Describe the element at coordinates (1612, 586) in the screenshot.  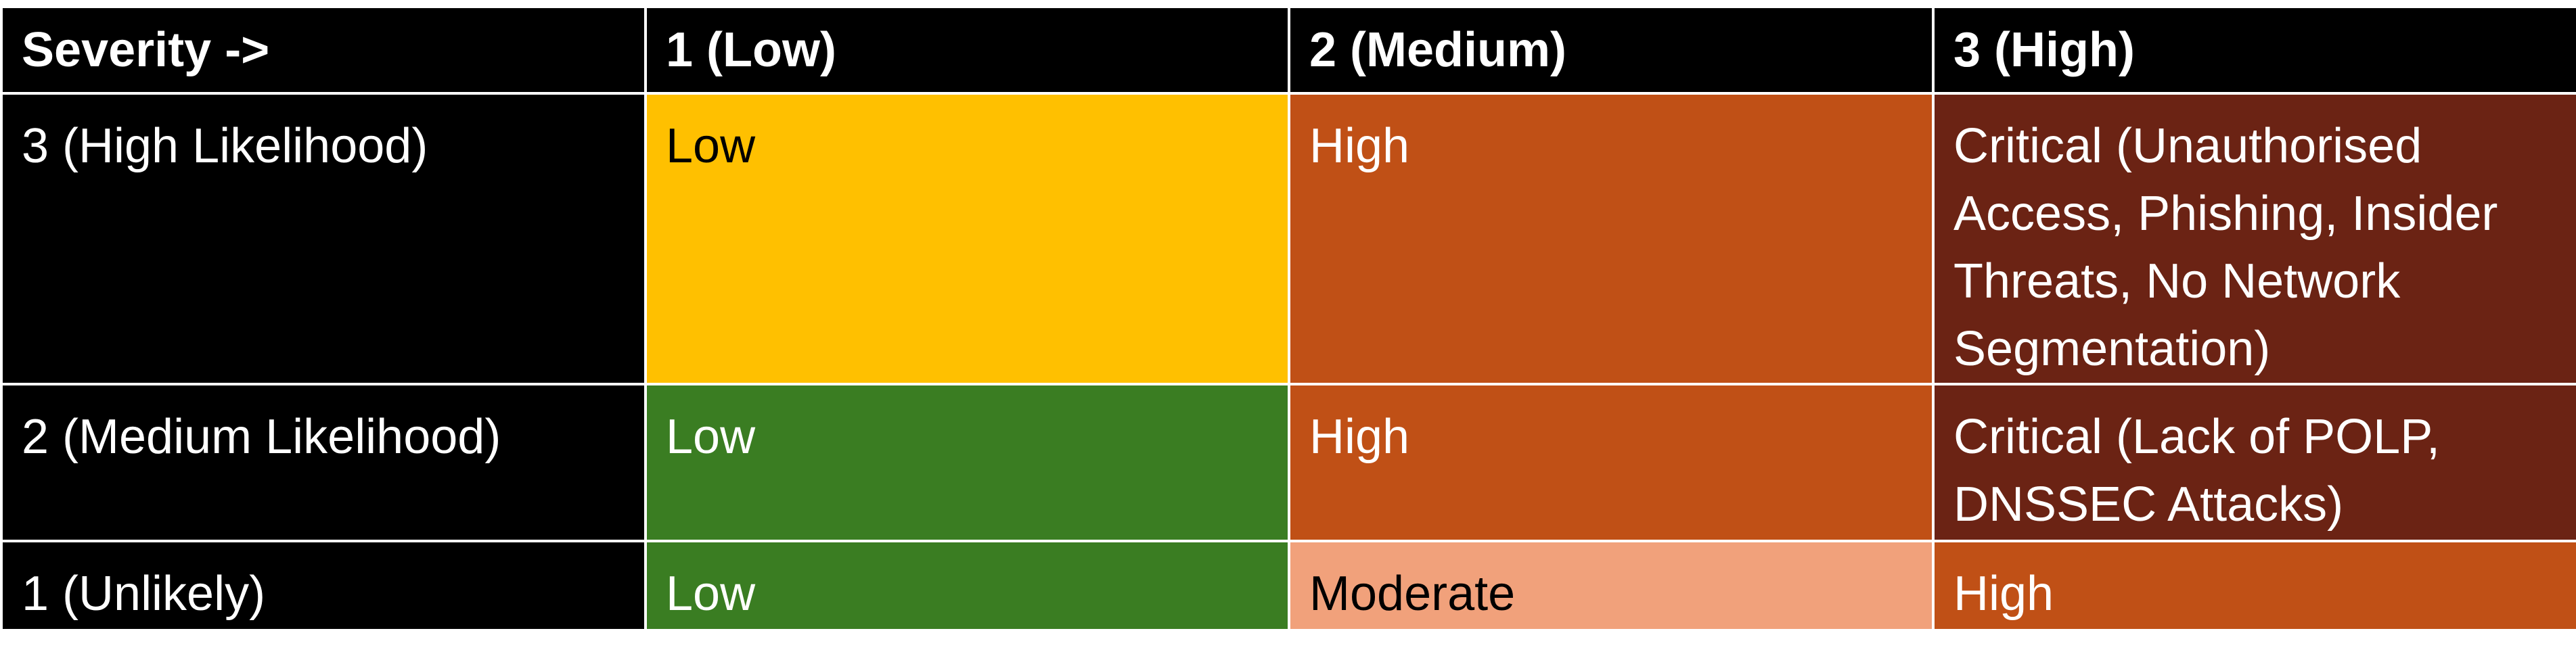
I see `risk-cell: Moderate` at that location.